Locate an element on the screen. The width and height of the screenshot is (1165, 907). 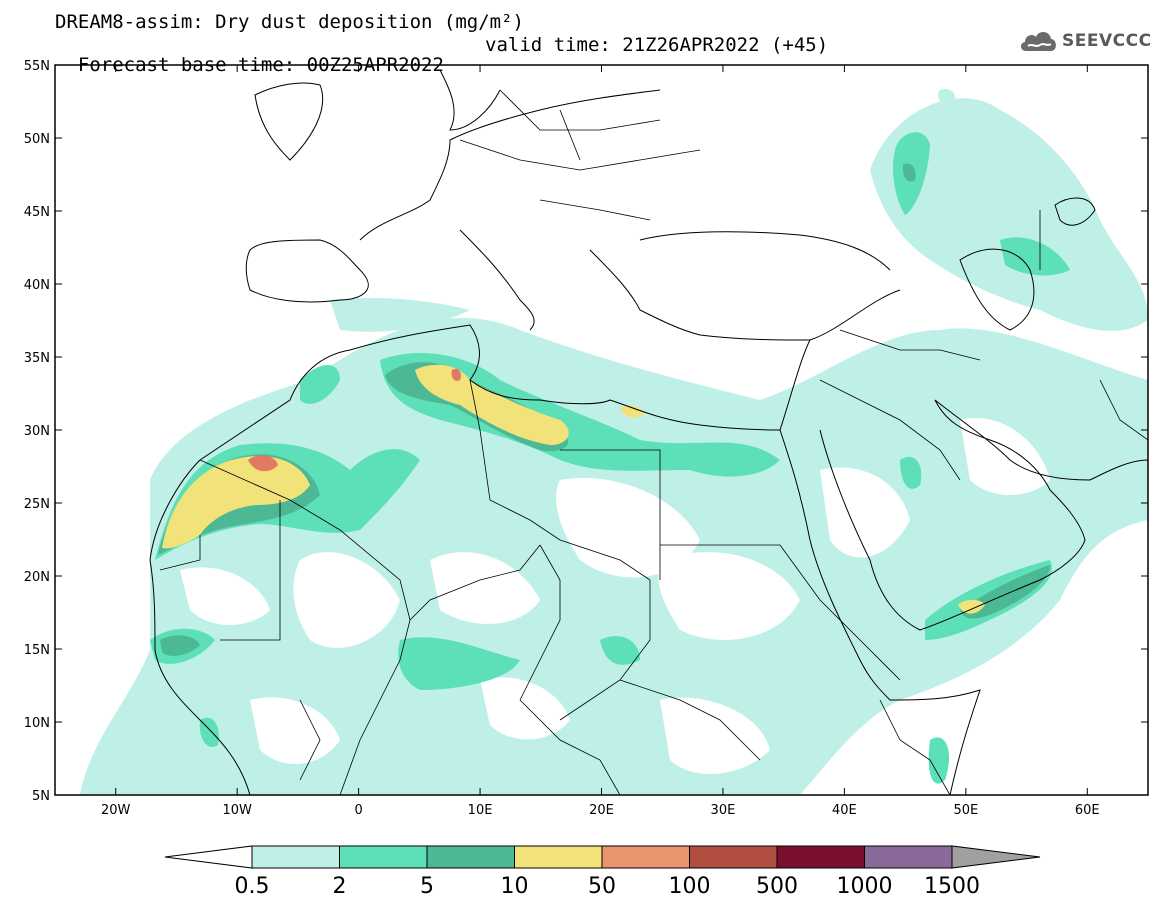
lon-tick-label: 0 is located at coordinates (358, 810).